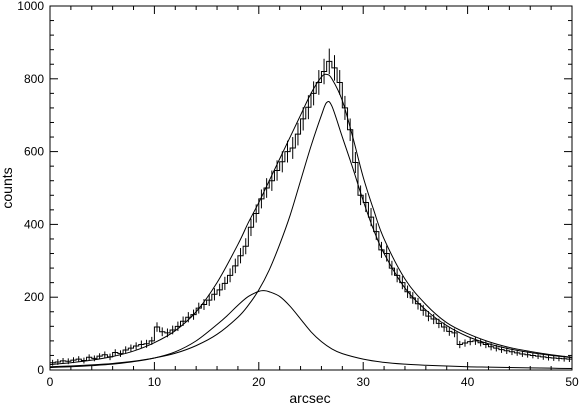 The image size is (581, 408). Describe the element at coordinates (364, 382) in the screenshot. I see `x-tick-label: 30` at that location.